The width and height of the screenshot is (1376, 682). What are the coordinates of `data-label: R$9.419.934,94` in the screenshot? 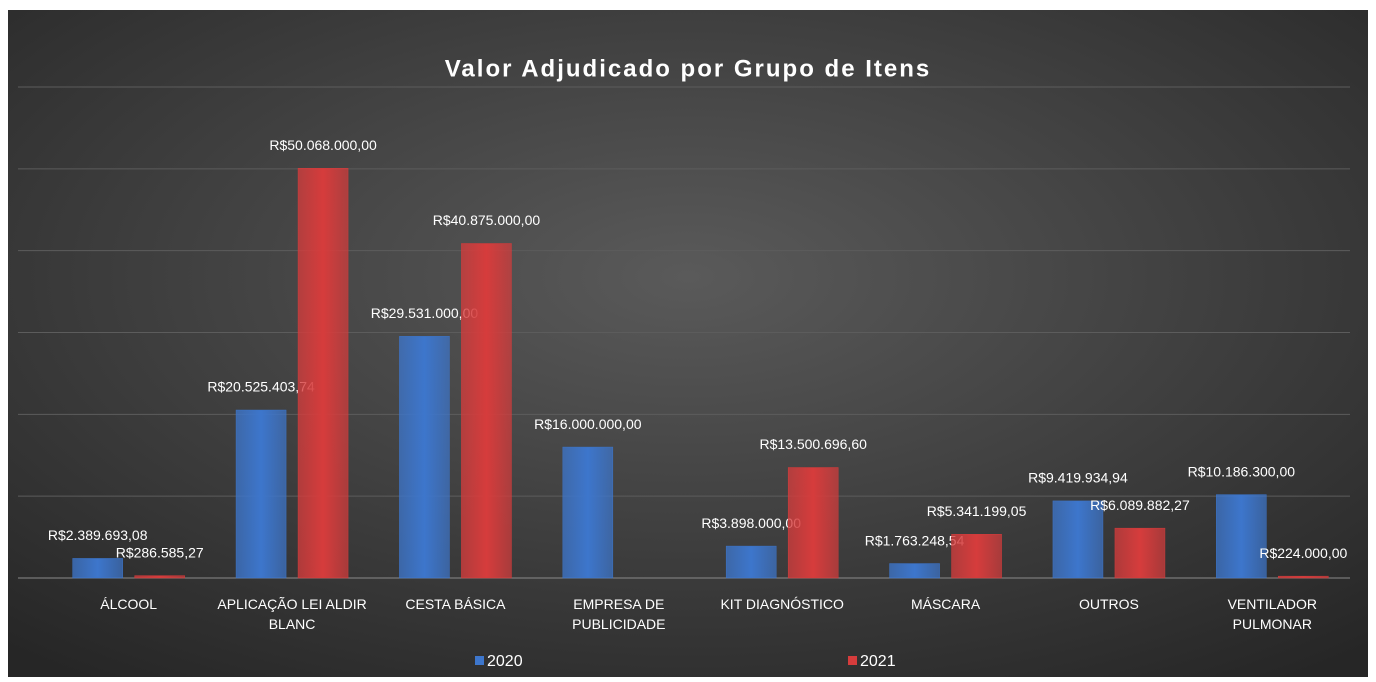 It's located at (1078, 478).